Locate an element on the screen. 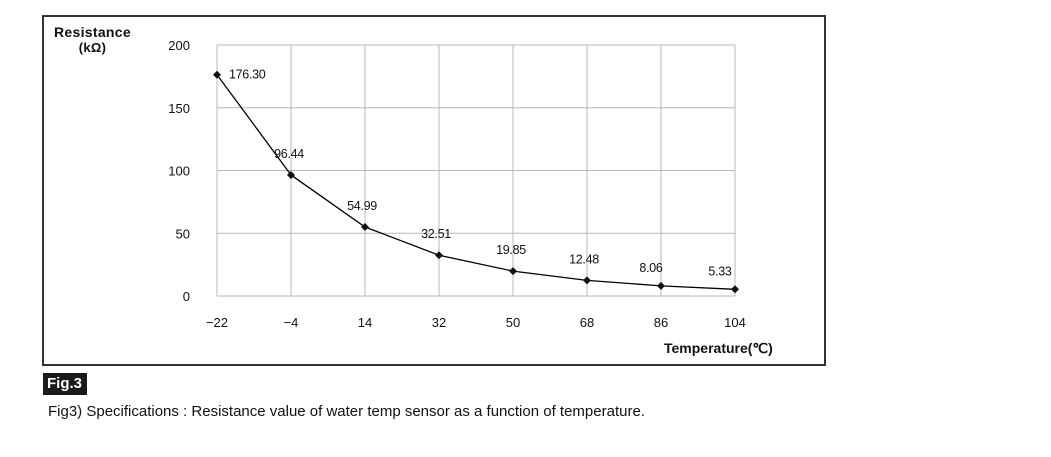 This screenshot has height=457, width=1051. y-axis-label: Resistance (kΩ) is located at coordinates (92, 40).